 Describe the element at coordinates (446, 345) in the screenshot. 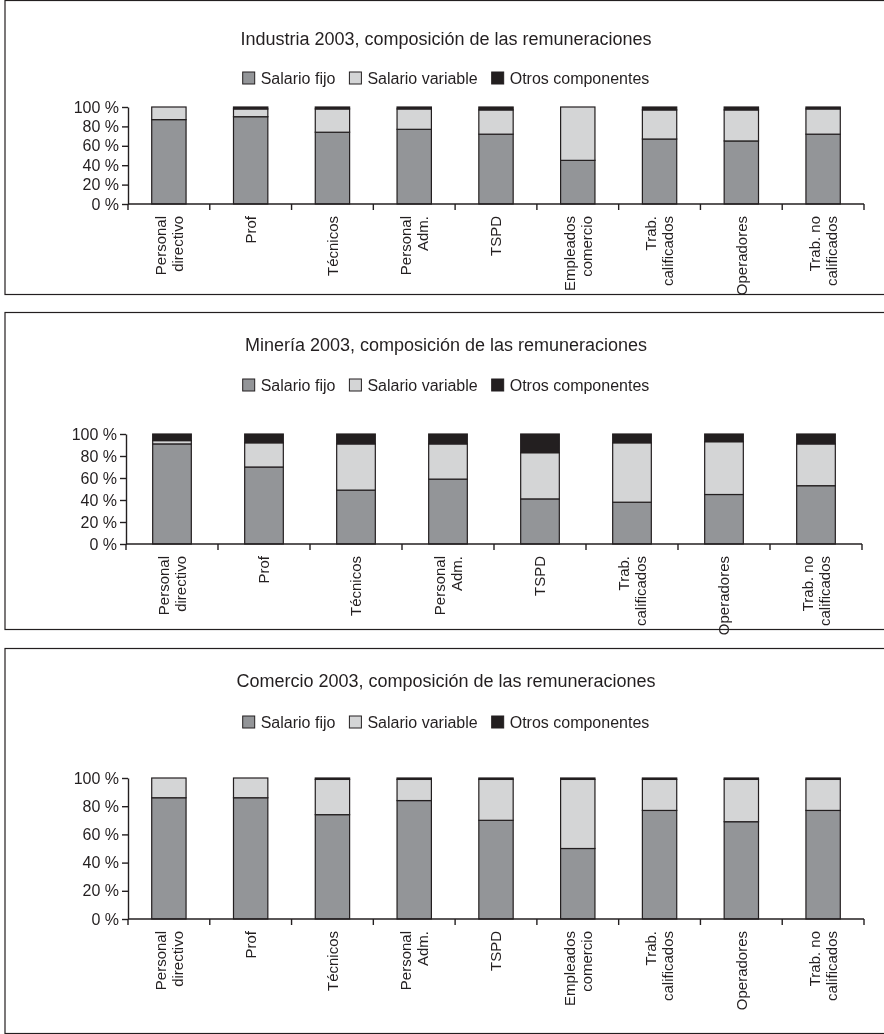

I see `chart-title: Minería 2003, composición de las remuneraciones` at that location.